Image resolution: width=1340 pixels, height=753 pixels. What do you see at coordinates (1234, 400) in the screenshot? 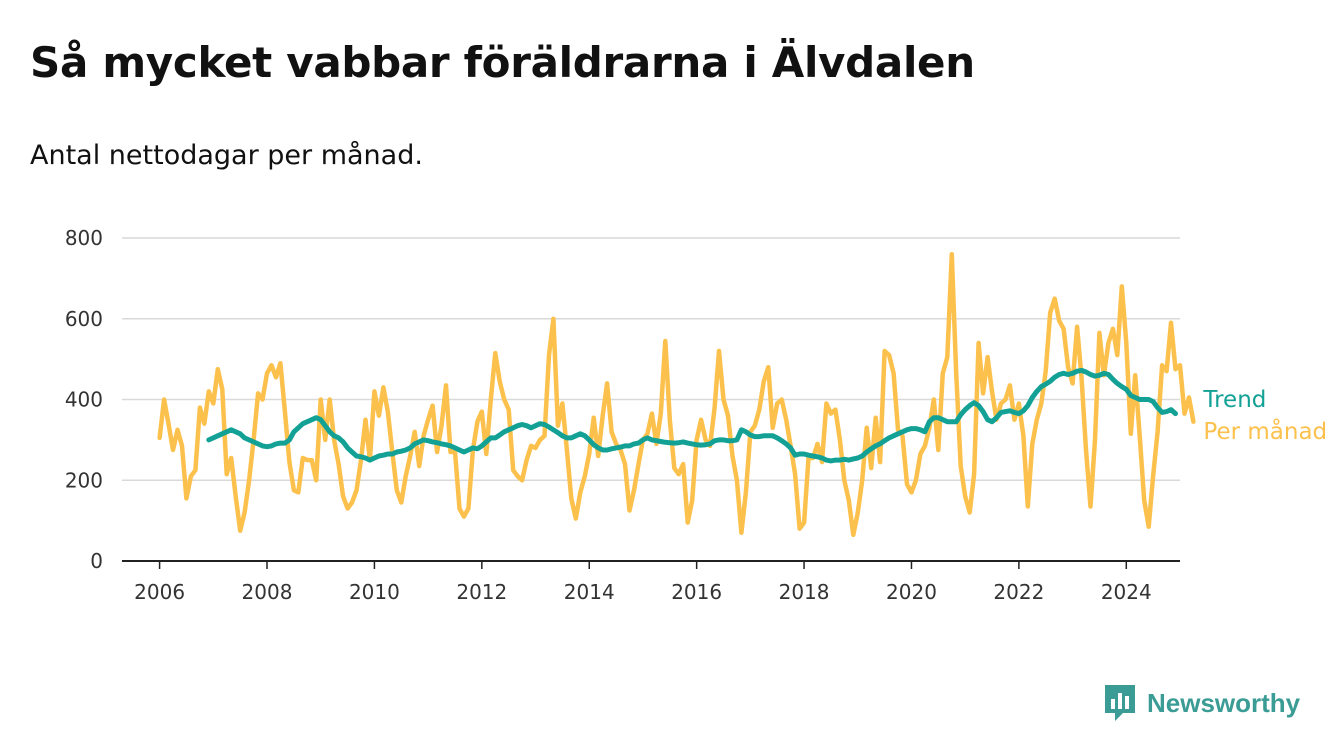
I see `legend-label-trend: Trend` at bounding box center [1234, 400].